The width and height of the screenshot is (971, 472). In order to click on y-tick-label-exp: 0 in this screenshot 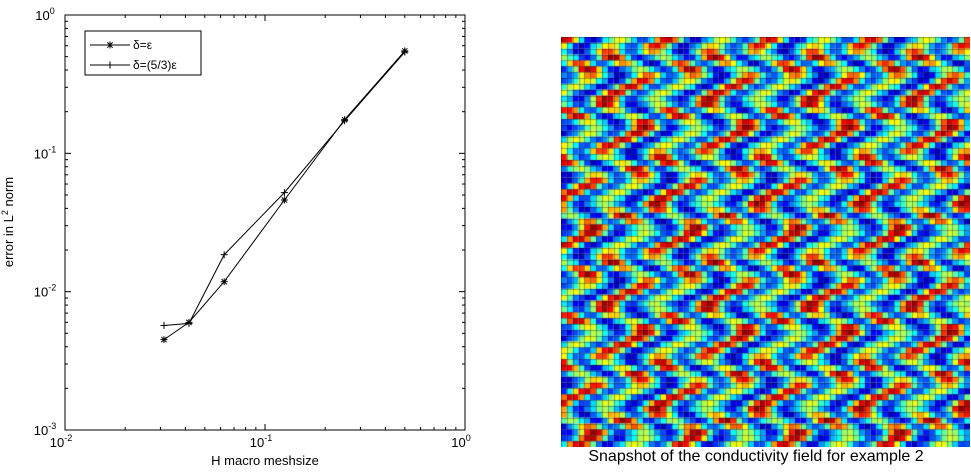, I will do `click(52, 11)`.